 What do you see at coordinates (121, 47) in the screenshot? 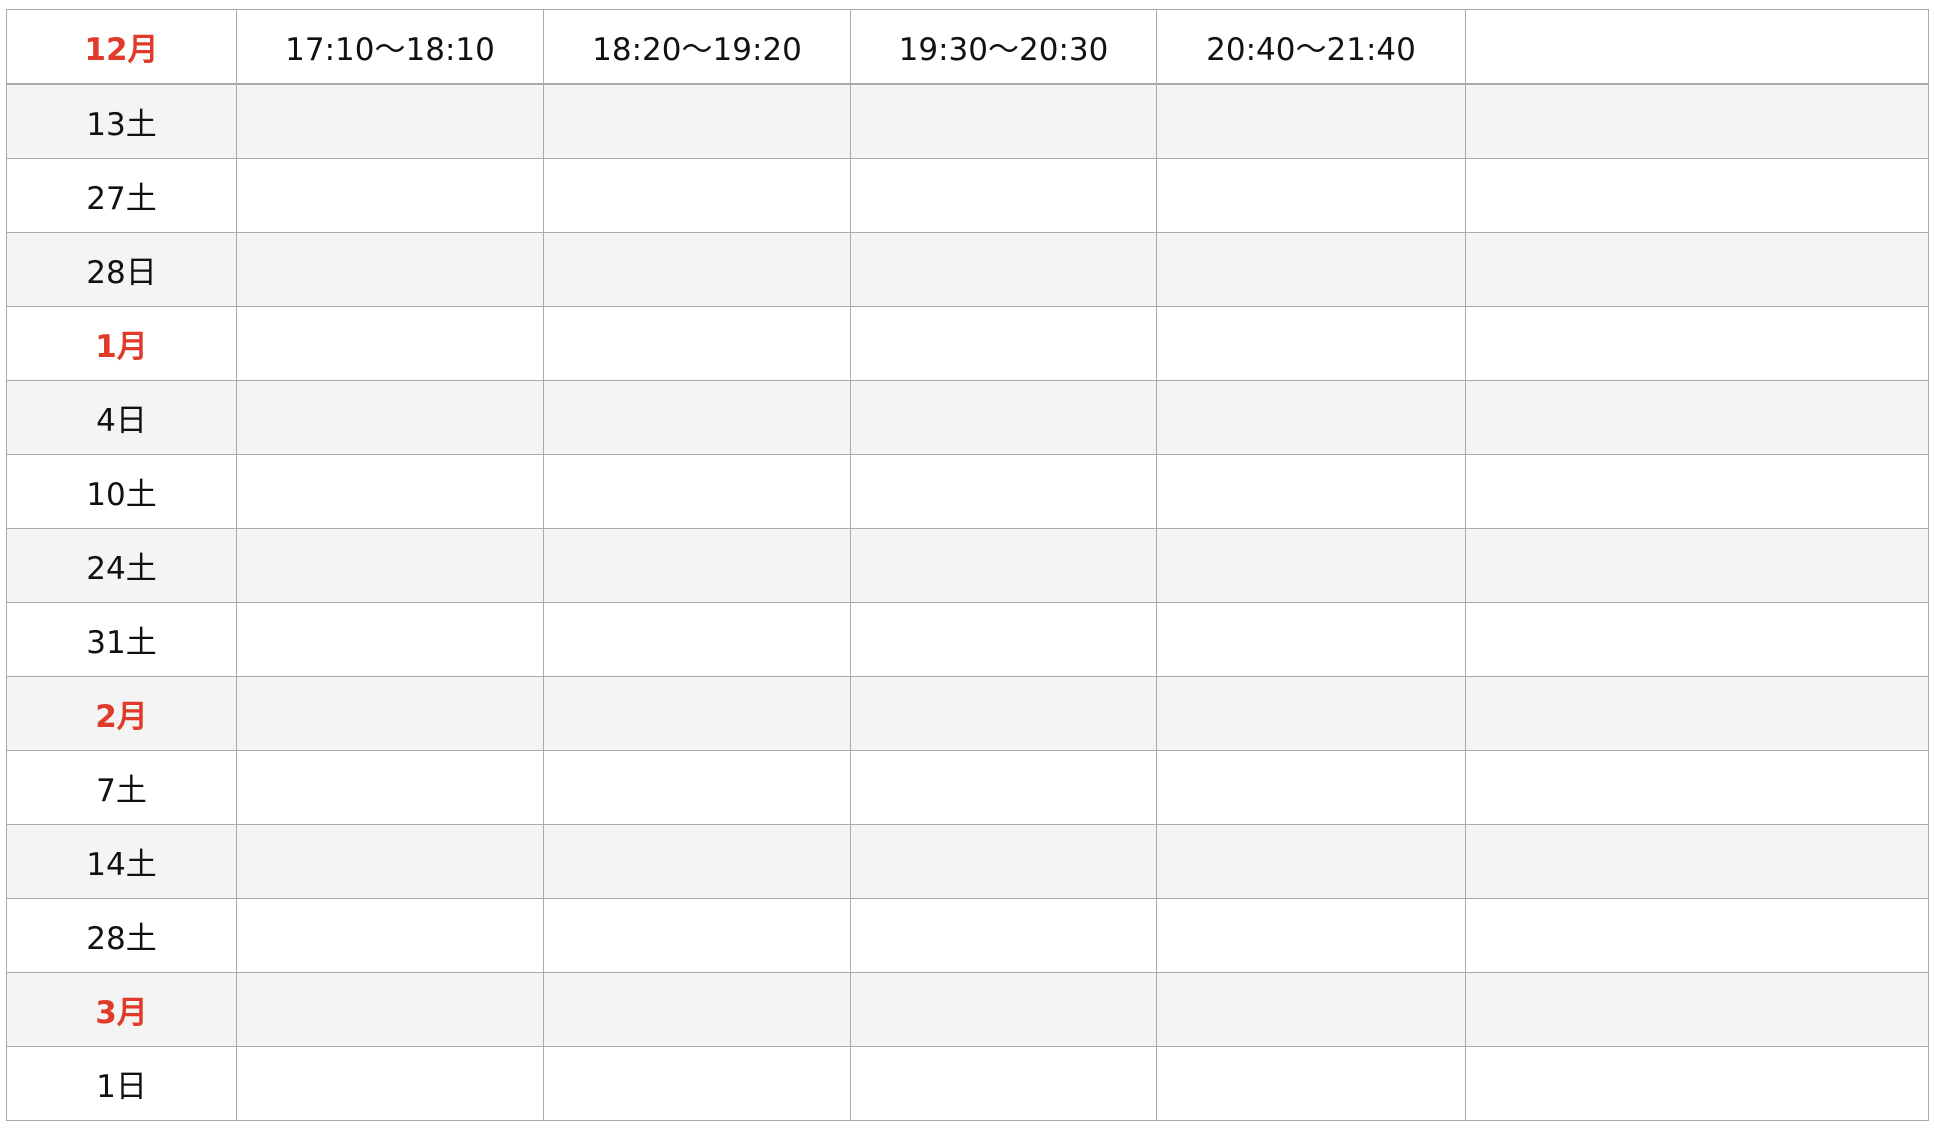
I see `header-month: 12月` at bounding box center [121, 47].